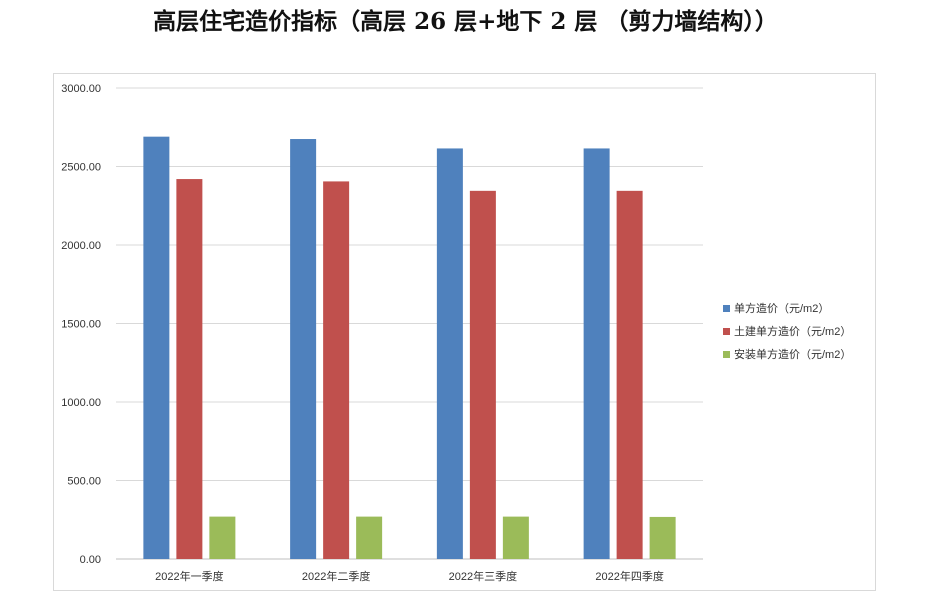 This screenshot has height=603, width=931. Describe the element at coordinates (189, 576) in the screenshot. I see `x-category-label: 2022年一季度` at that location.